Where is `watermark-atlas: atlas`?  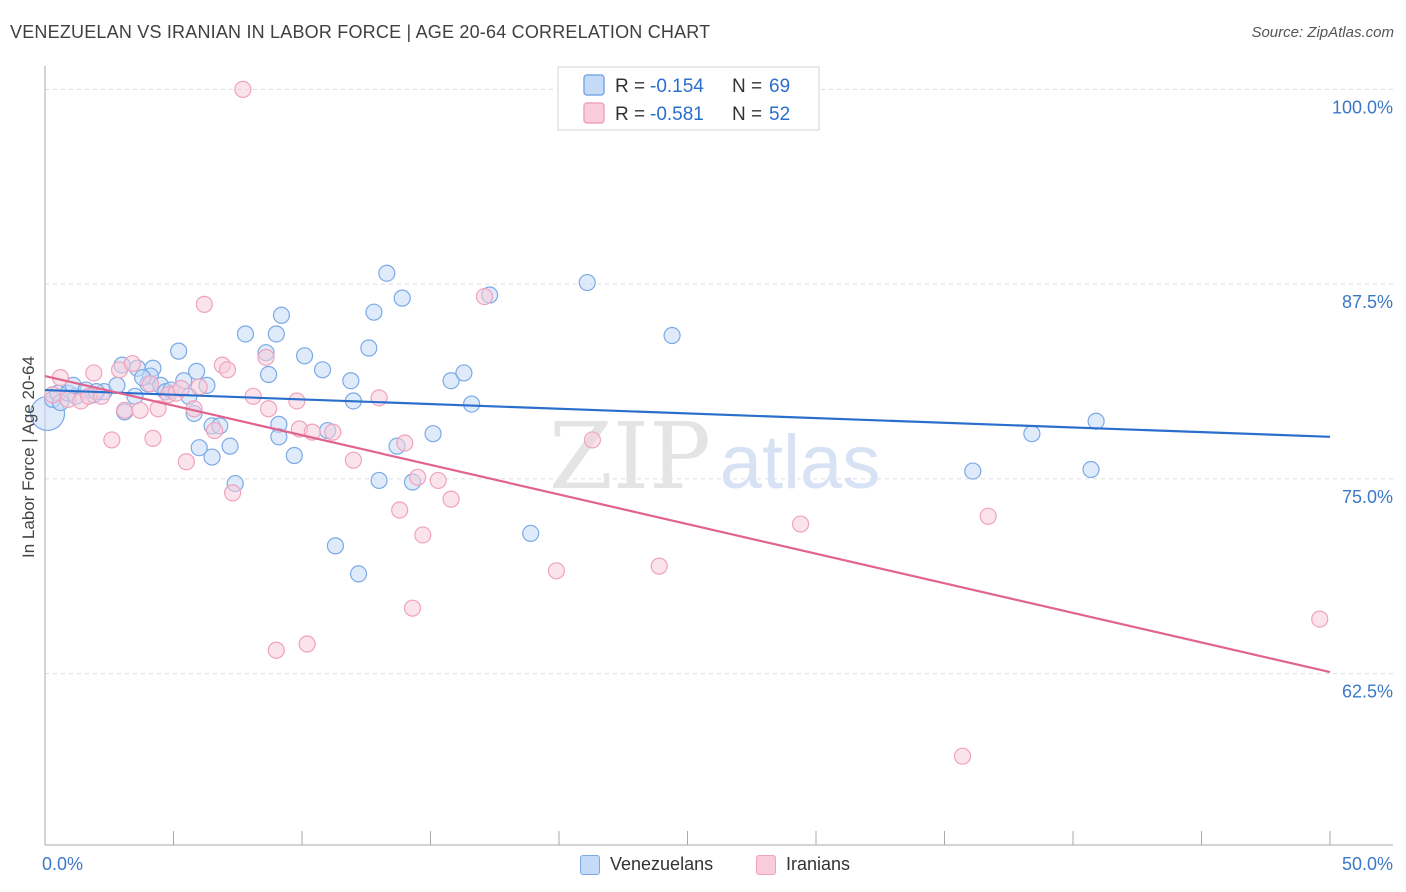
watermark-atlas: atlas is located at coordinates (800, 462).